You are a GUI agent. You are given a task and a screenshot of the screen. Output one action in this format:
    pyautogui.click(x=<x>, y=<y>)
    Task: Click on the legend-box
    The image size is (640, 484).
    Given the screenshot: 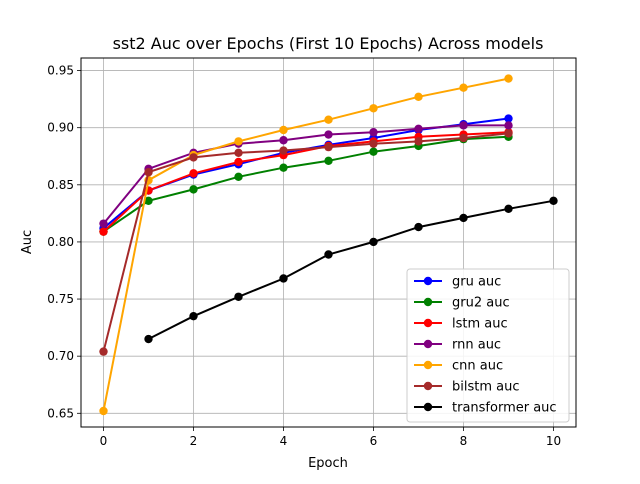 What is the action you would take?
    pyautogui.click(x=488, y=345)
    